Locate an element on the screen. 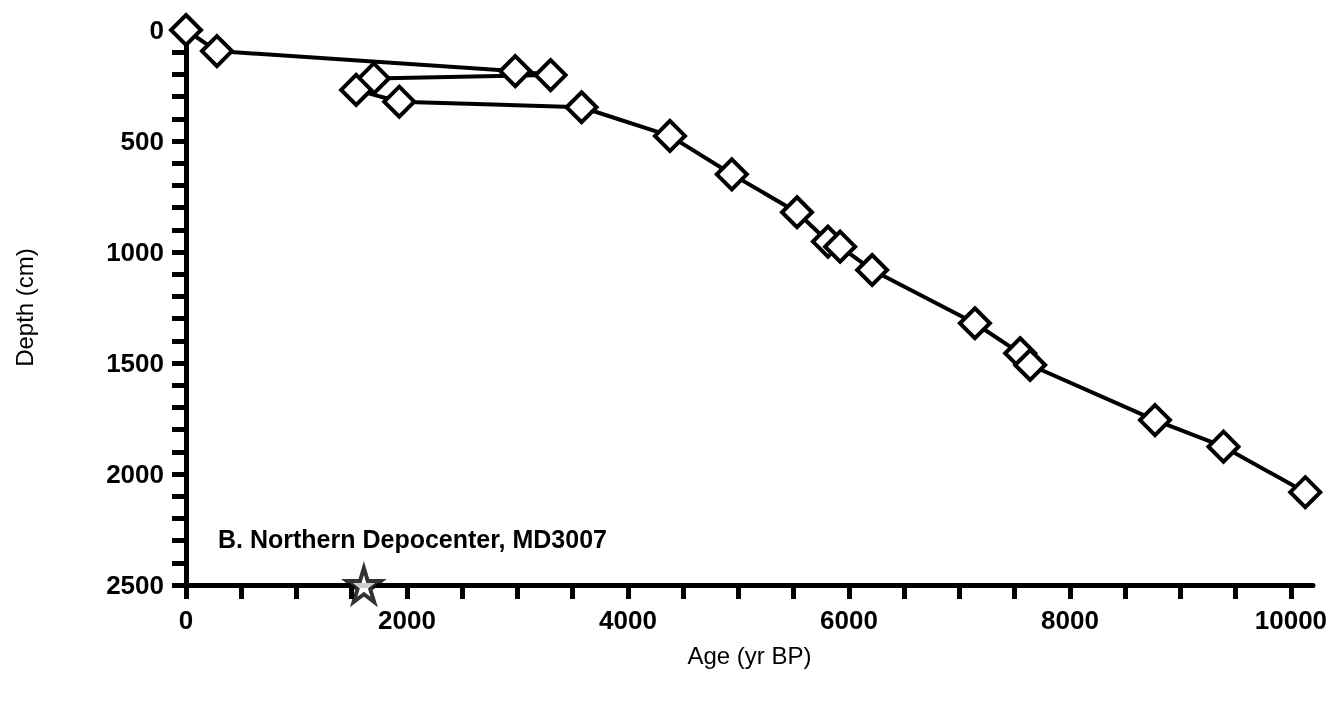 This screenshot has height=723, width=1343. x-tick-label: 4000 is located at coordinates (628, 620).